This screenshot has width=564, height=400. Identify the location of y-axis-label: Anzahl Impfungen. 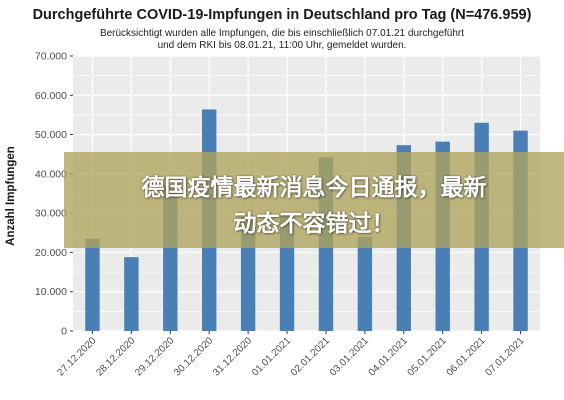
(11, 196).